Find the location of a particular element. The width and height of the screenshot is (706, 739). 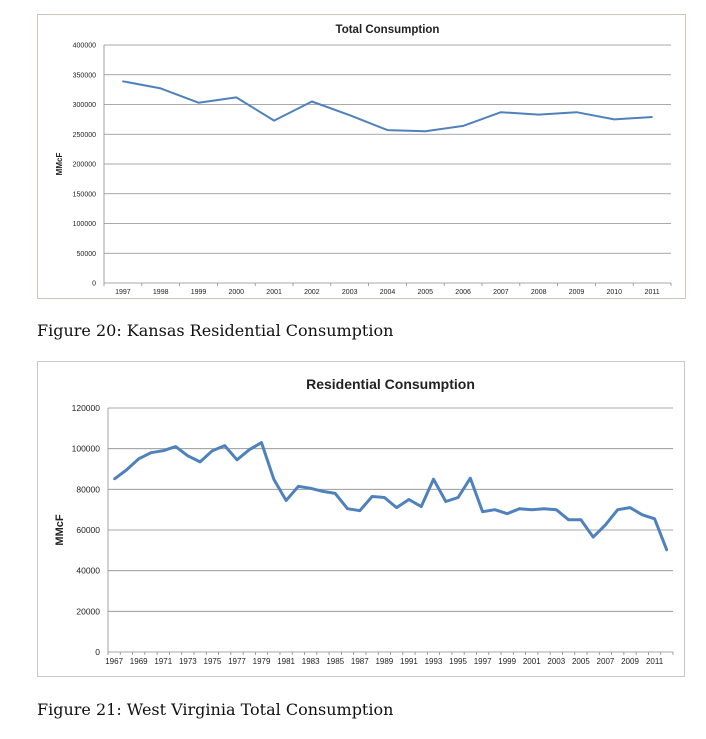

y-tick-label: 60000 is located at coordinates (88, 530).